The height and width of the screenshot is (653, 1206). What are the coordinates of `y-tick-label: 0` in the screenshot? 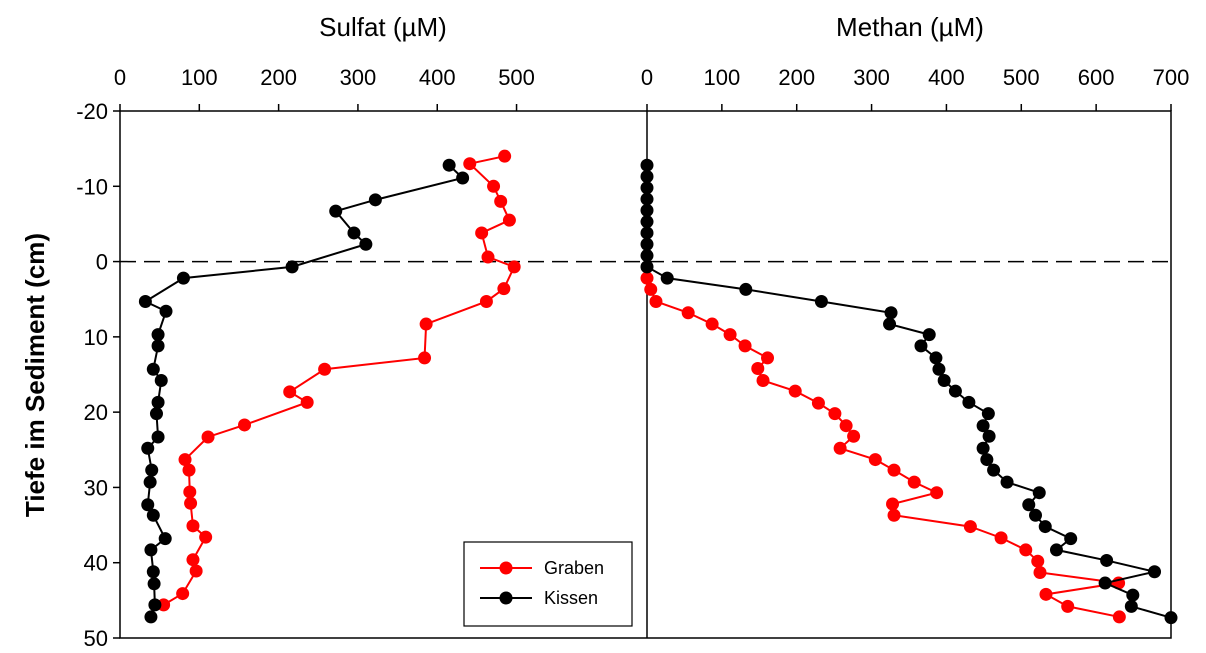 It's located at (102, 262).